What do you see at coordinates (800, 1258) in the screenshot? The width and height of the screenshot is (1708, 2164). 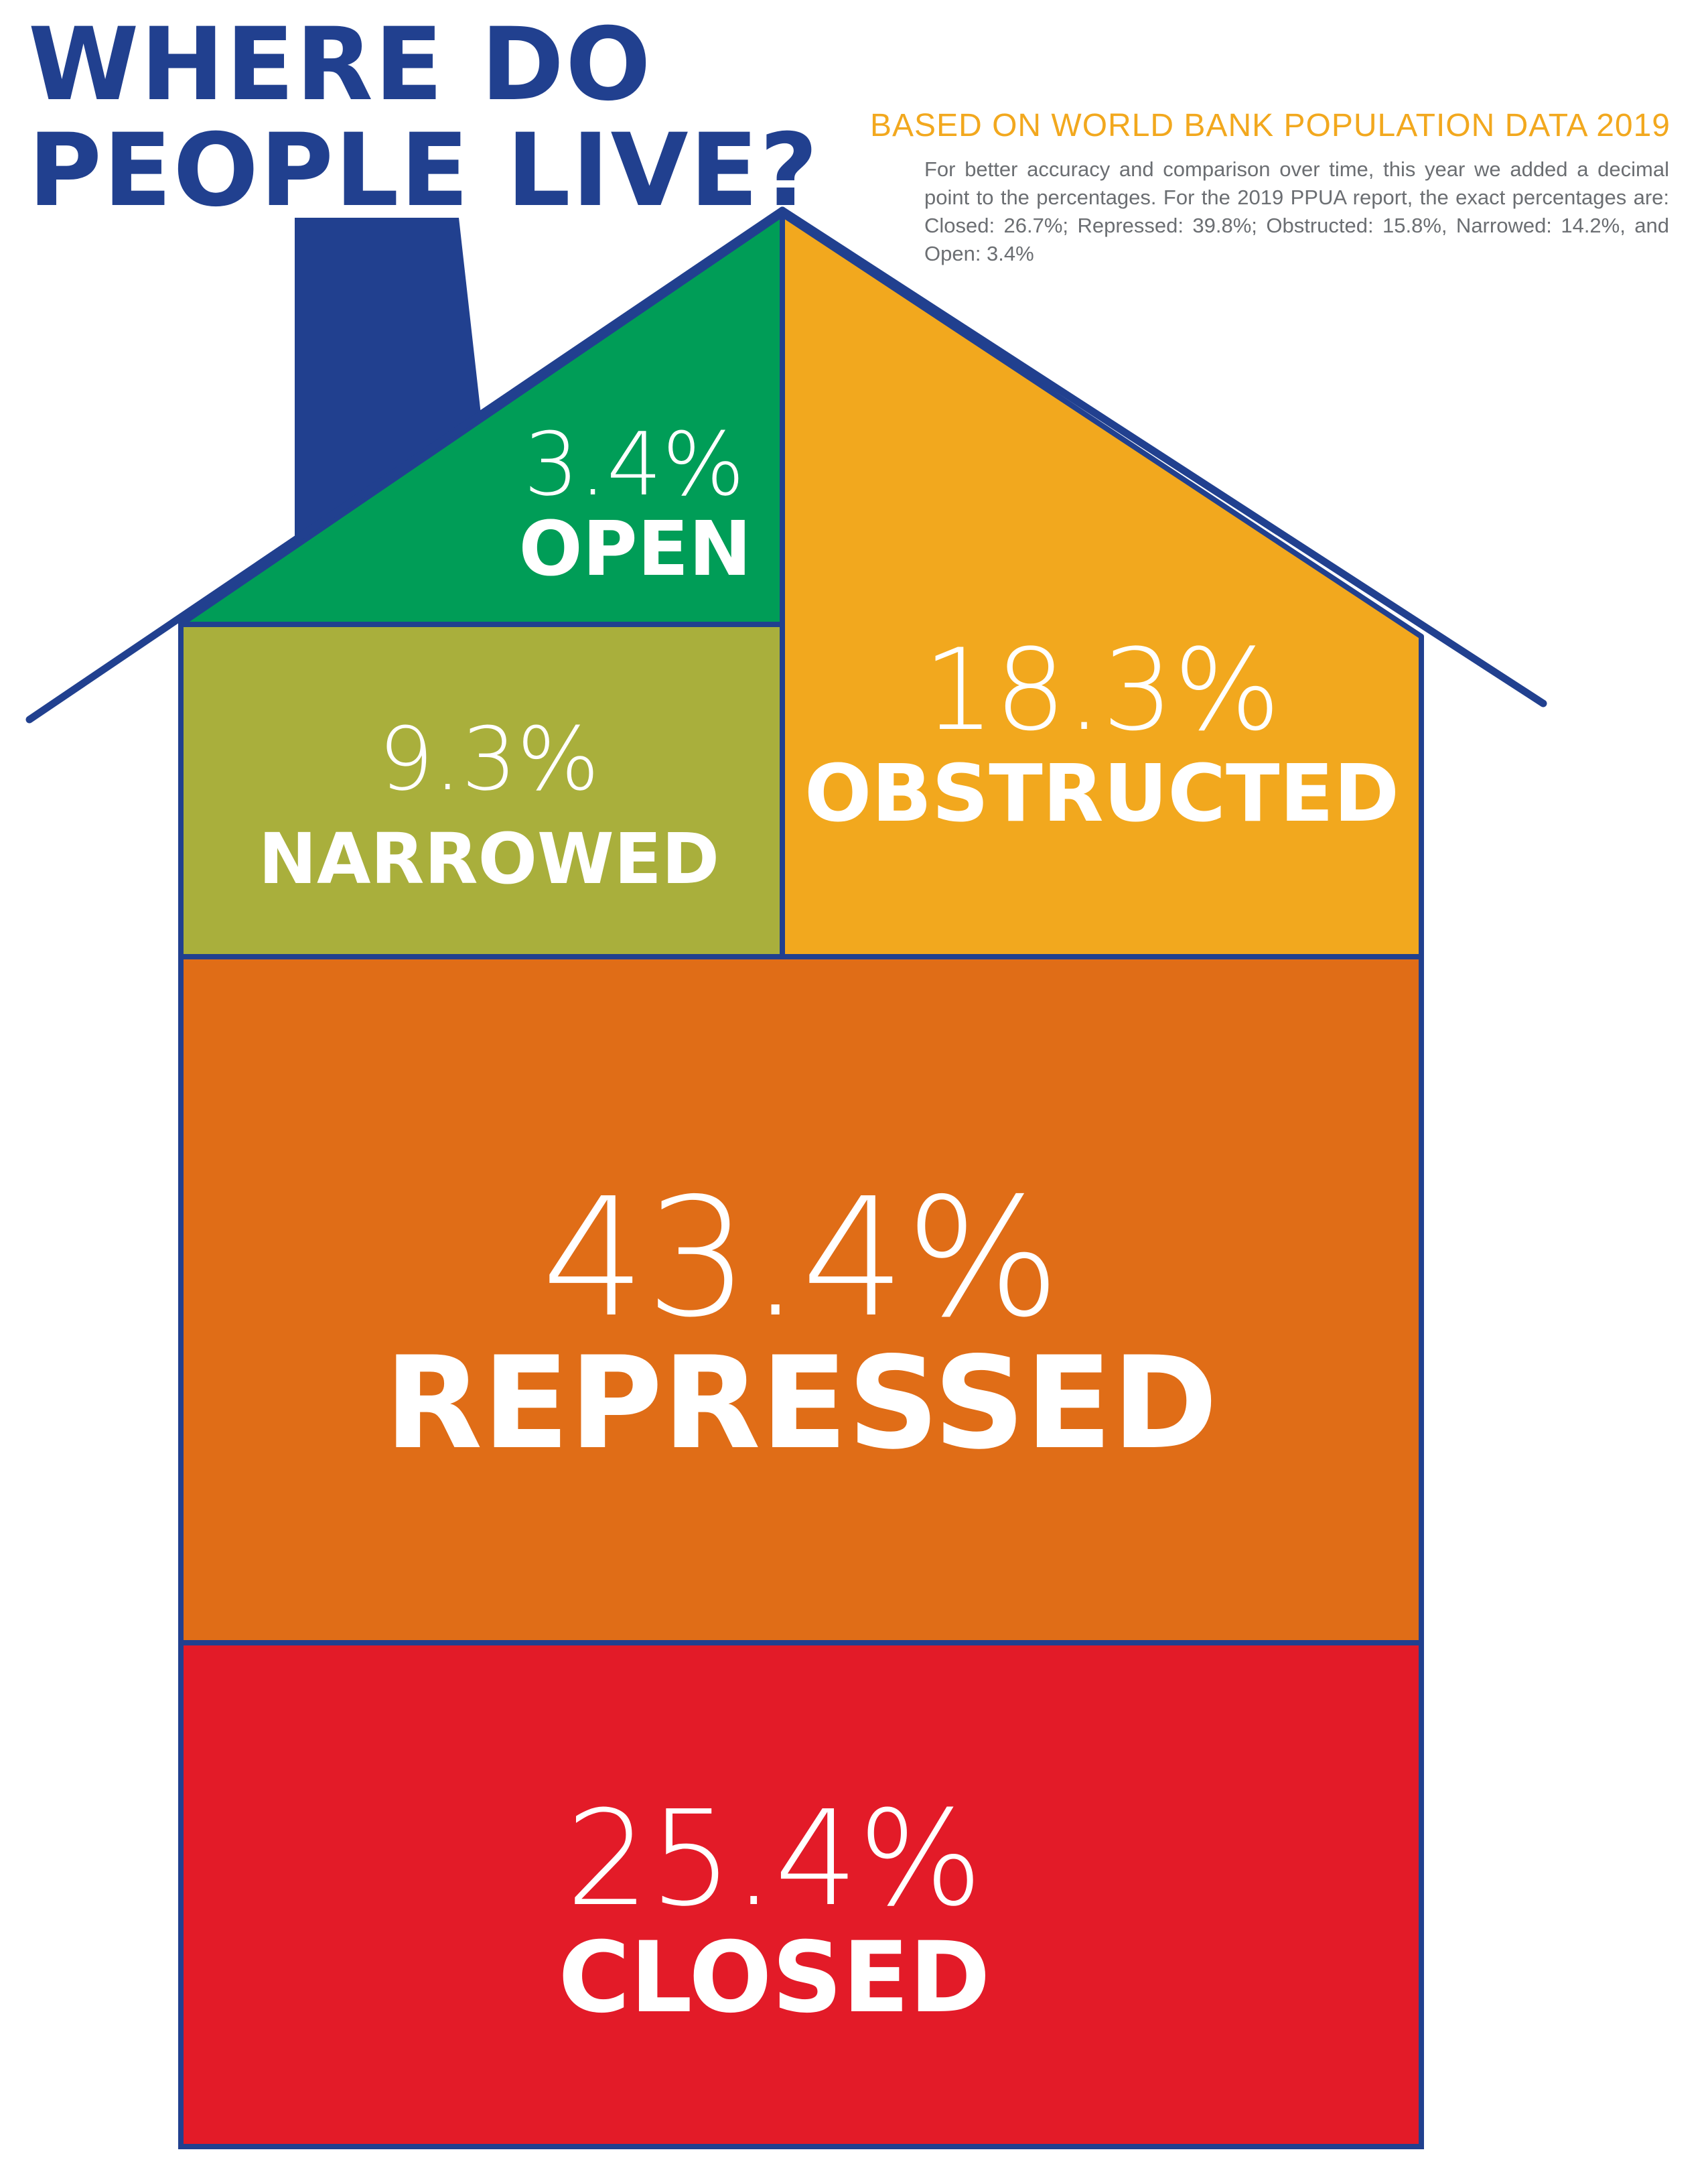 I see `repressed-value: 43.4%` at bounding box center [800, 1258].